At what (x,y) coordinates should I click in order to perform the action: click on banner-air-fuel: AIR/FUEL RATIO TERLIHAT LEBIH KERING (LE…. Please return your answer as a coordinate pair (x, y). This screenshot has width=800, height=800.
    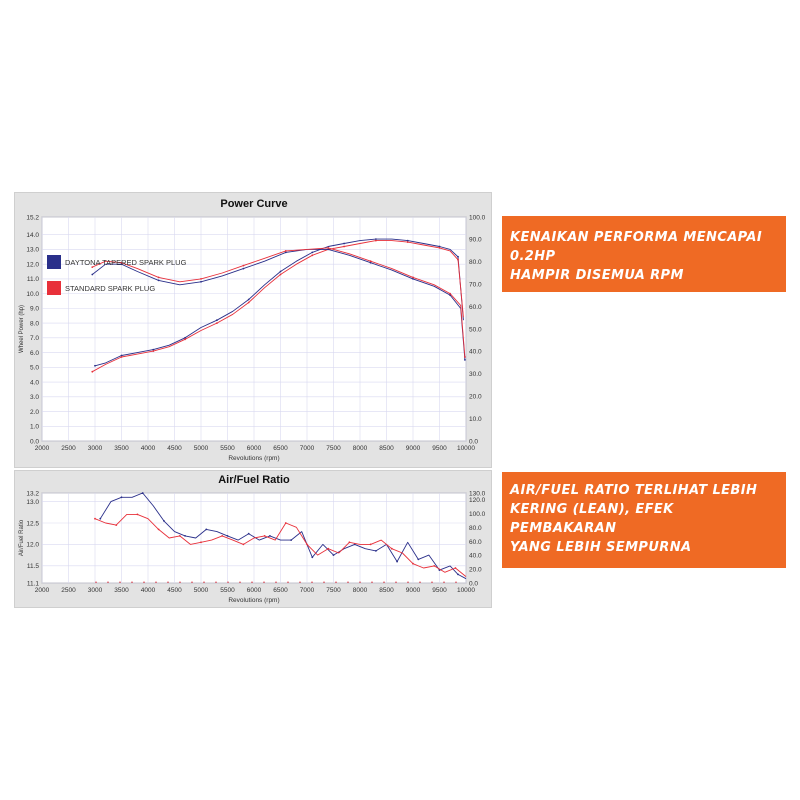
    Looking at the image, I should click on (644, 520).